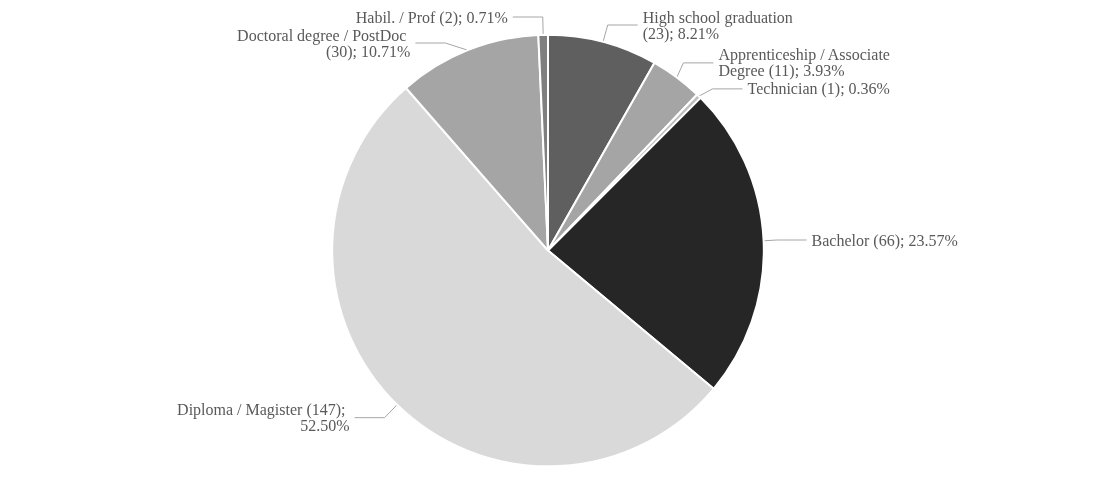 The width and height of the screenshot is (1097, 501). I want to click on slice-label: Technician (1); 0.36%, so click(818, 89).